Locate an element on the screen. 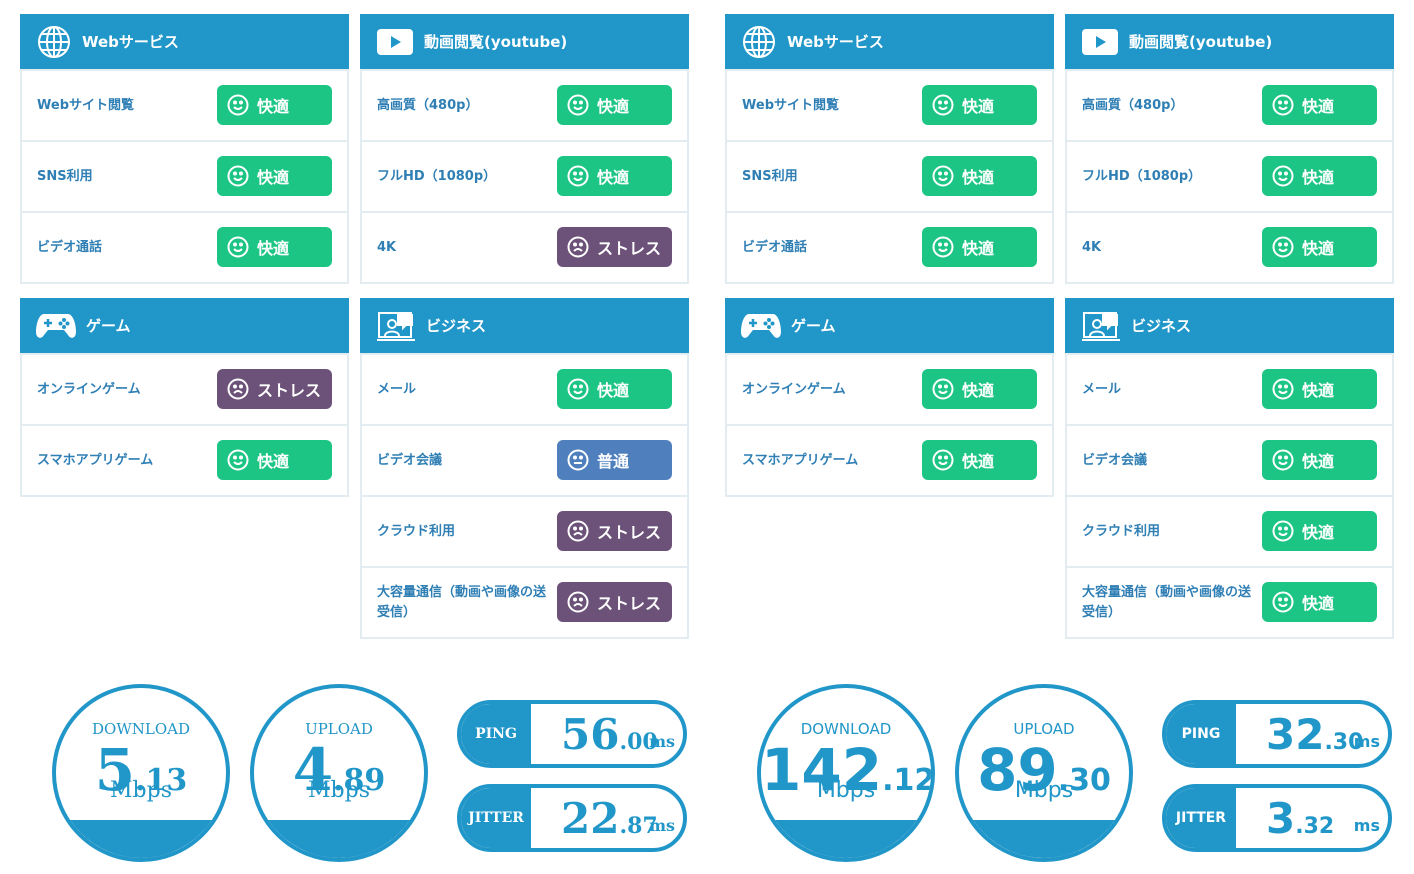 The width and height of the screenshot is (1414, 874). value-decimal: .32 is located at coordinates (1315, 826).